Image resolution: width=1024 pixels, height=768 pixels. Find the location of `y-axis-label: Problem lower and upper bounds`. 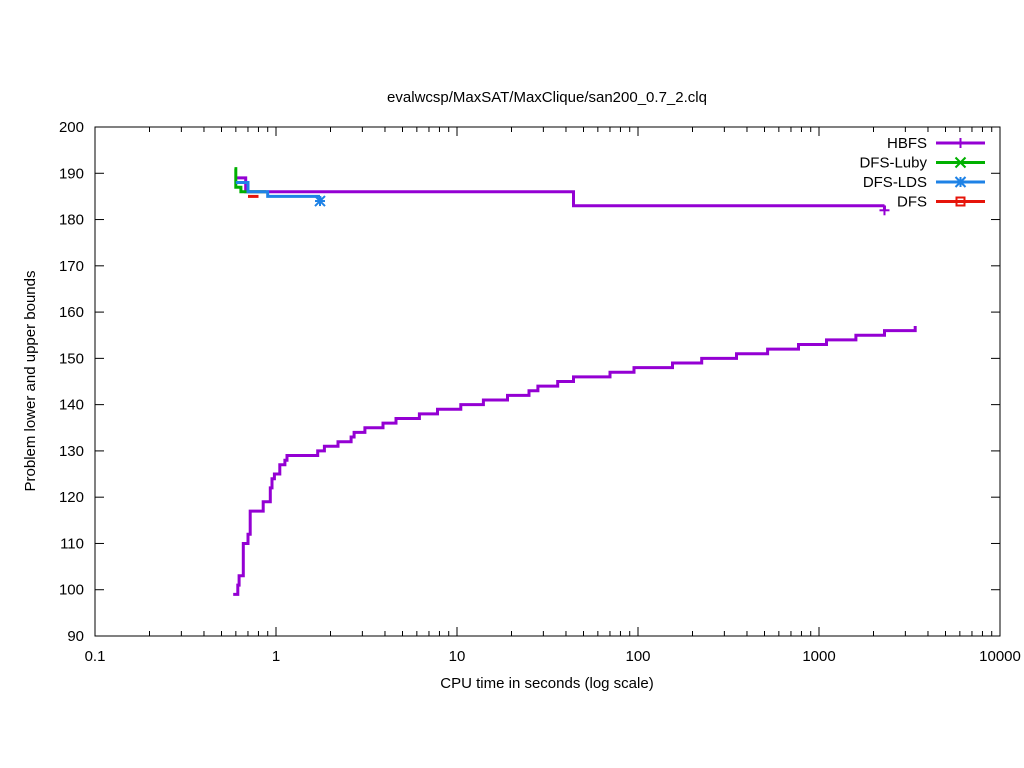

y-axis-label: Problem lower and upper bounds is located at coordinates (30, 381).